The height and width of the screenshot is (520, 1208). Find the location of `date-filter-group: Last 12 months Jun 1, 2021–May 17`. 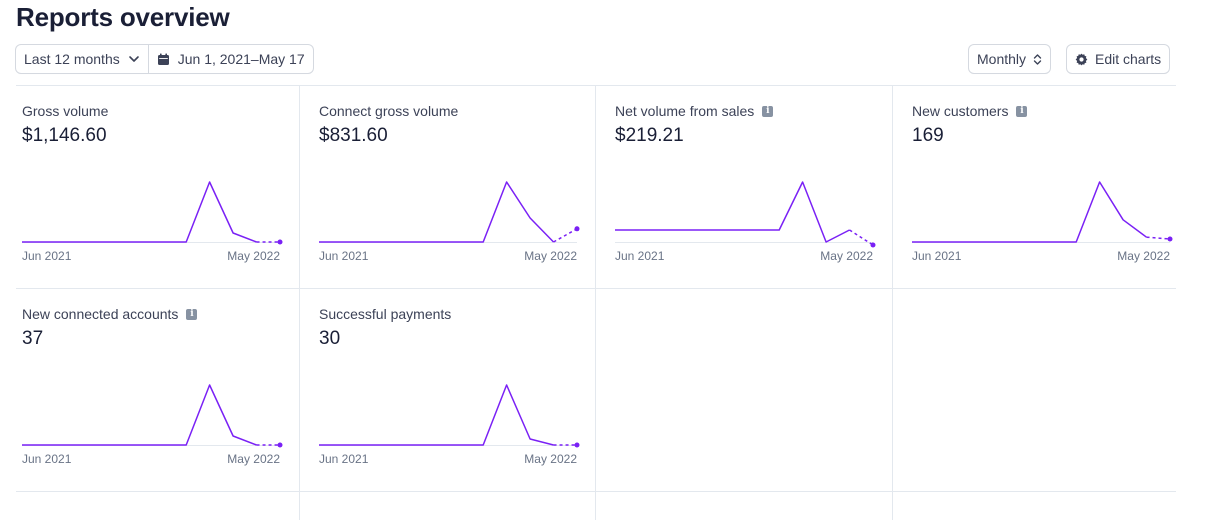

date-filter-group: Last 12 months Jun 1, 2021–May 17 is located at coordinates (164, 59).